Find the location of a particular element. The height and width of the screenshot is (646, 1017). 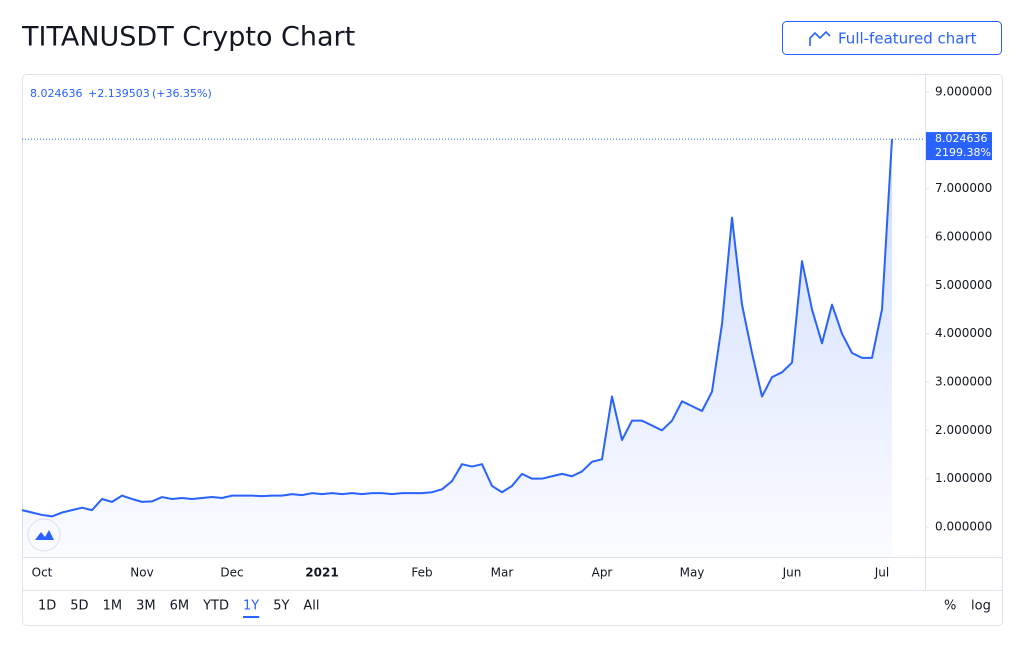

x-tick-label: 2021 is located at coordinates (321, 573).